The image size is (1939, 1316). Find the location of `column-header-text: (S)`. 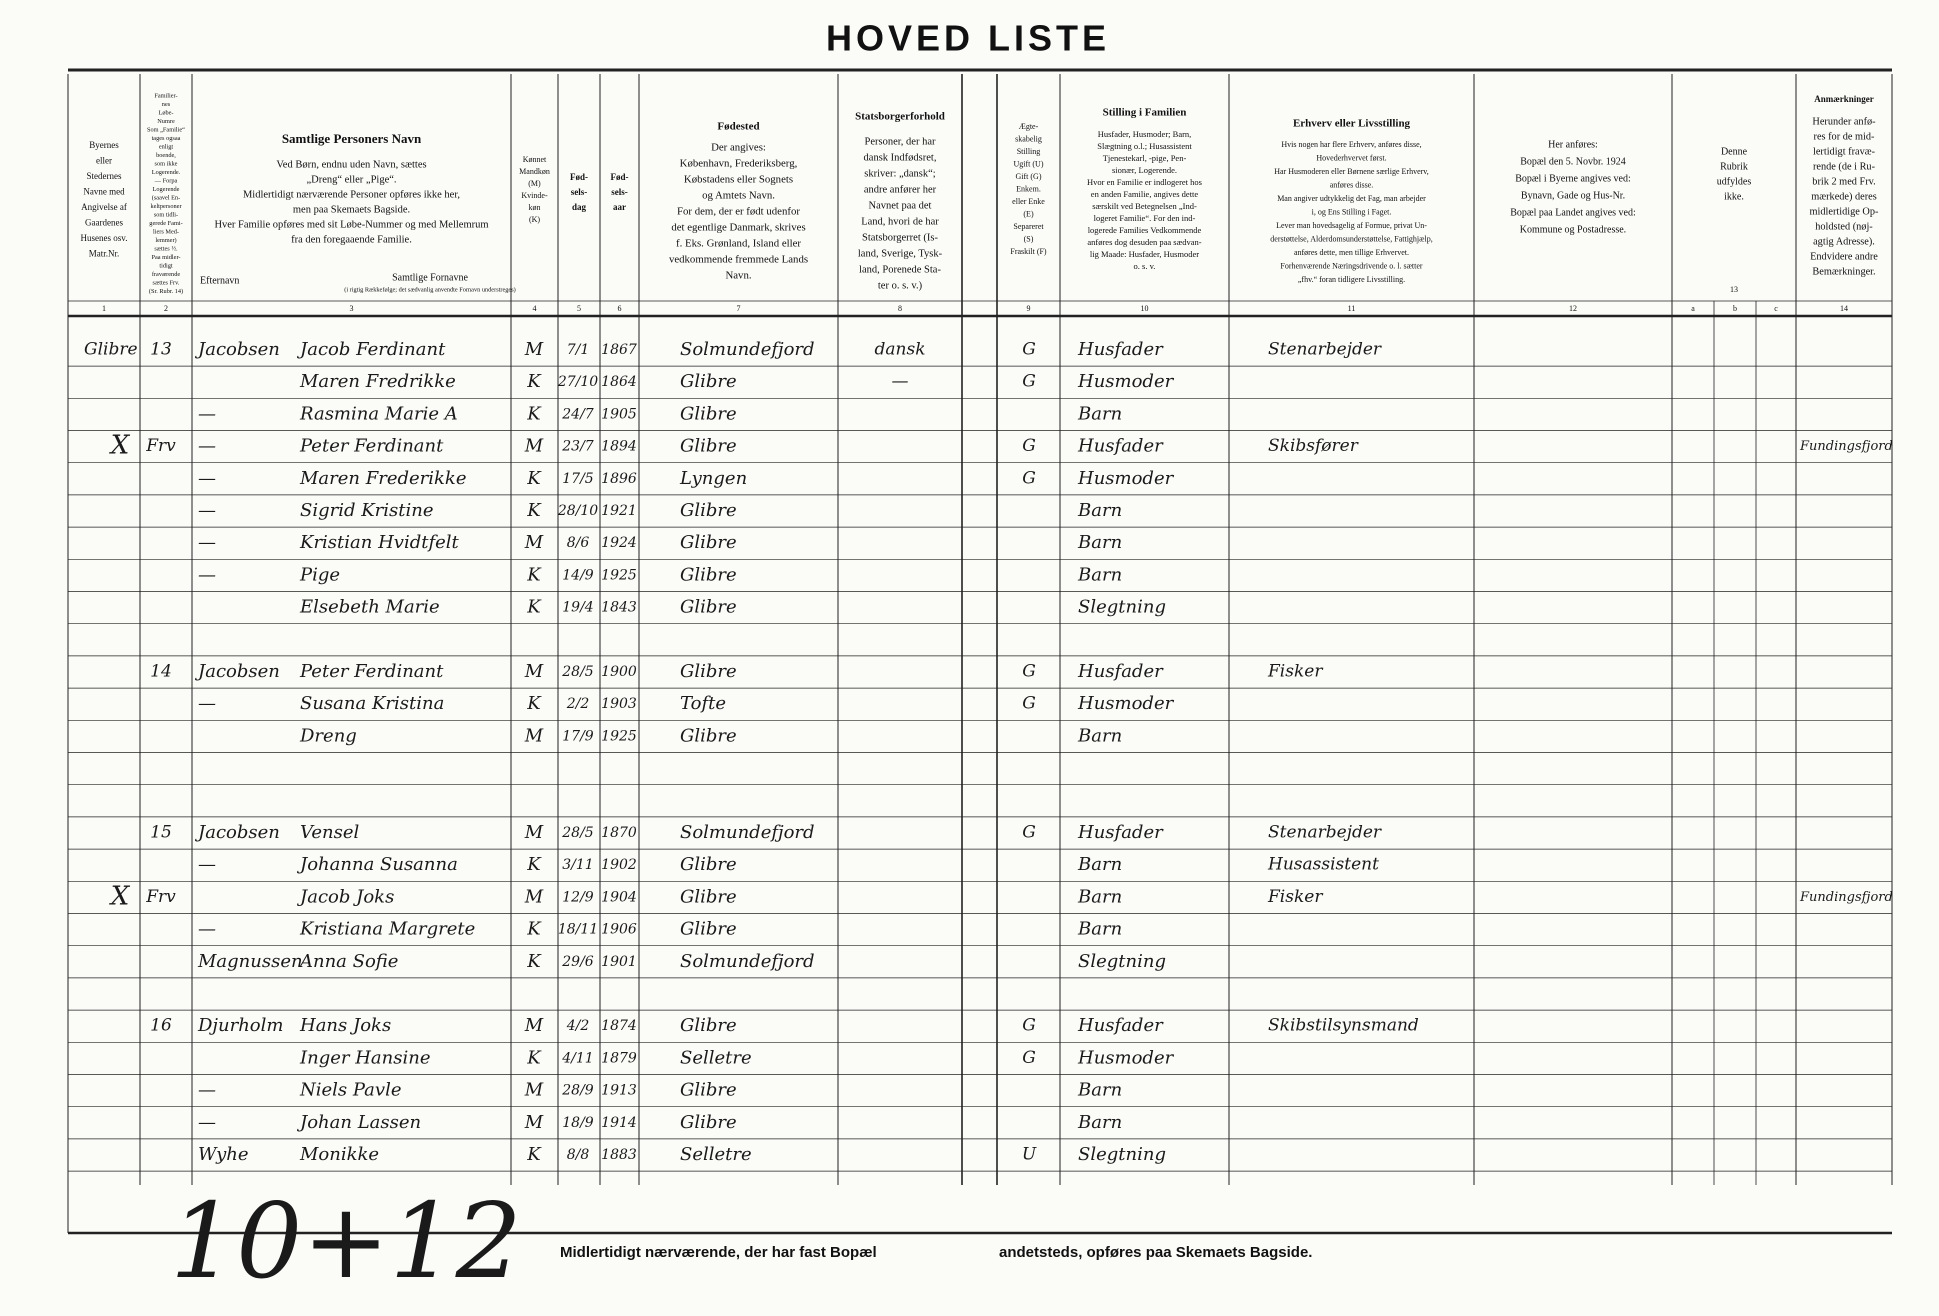

column-header-text: (S) is located at coordinates (1029, 238).